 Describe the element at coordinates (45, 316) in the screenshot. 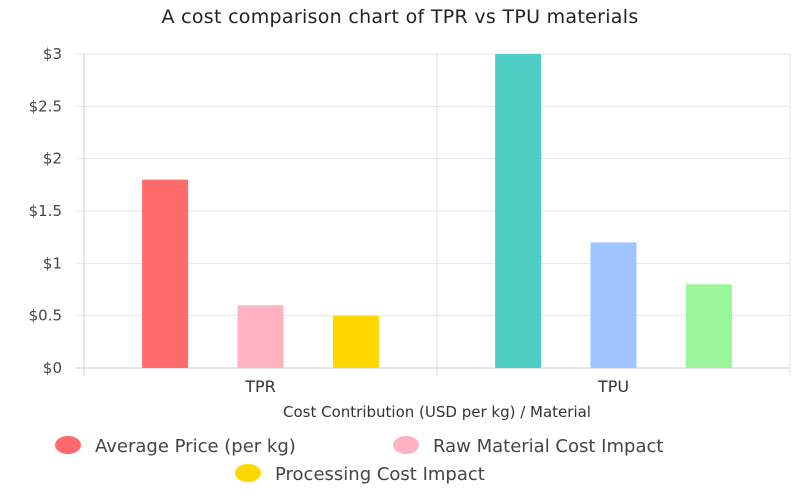

I see `y-tick-label: $0.5` at that location.